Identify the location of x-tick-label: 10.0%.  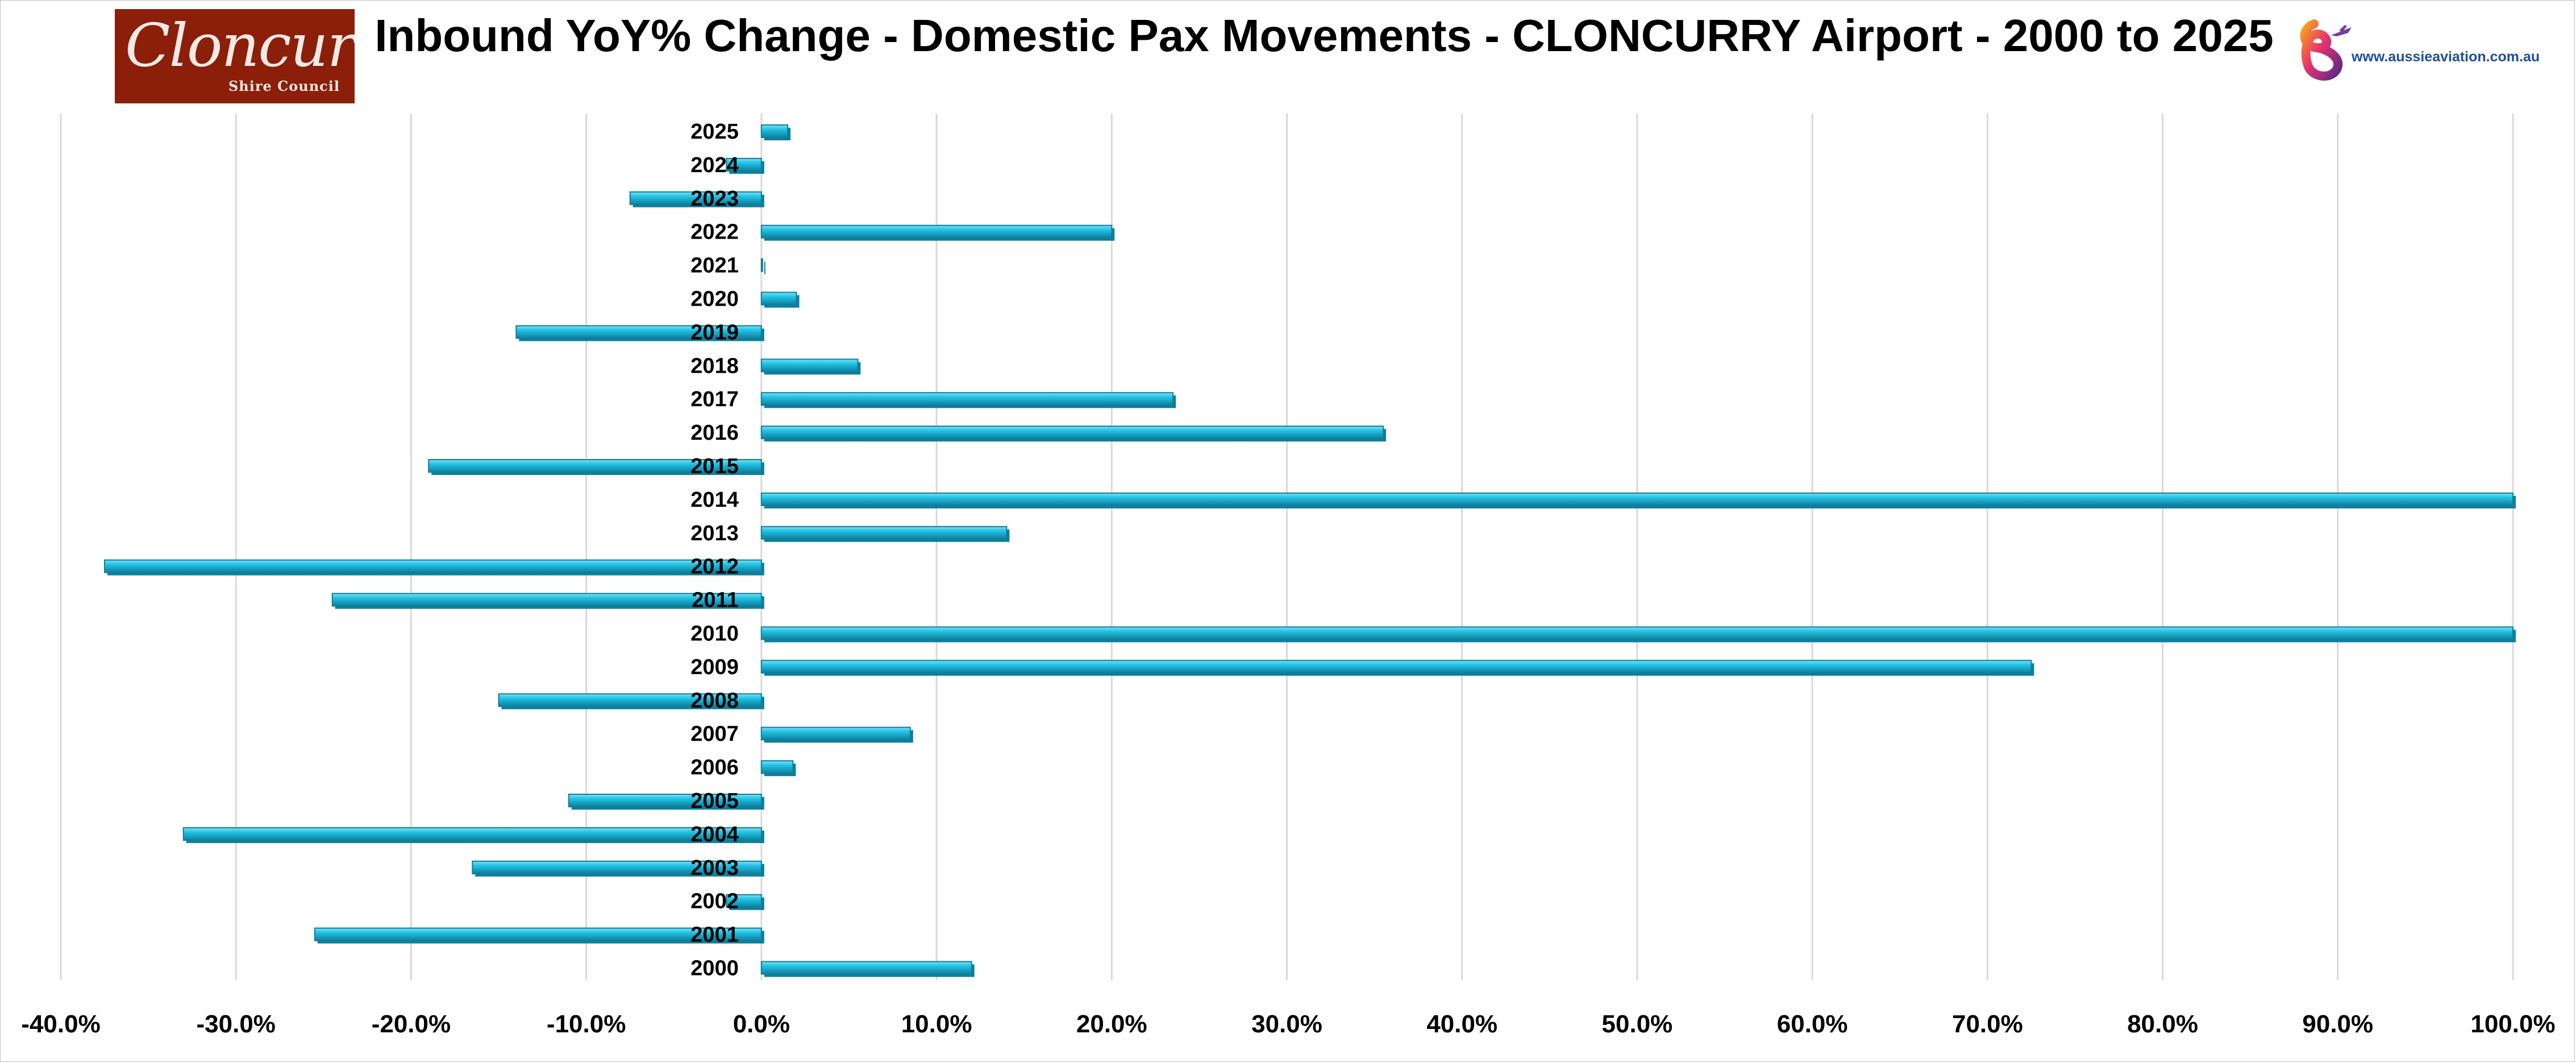
(936, 1024).